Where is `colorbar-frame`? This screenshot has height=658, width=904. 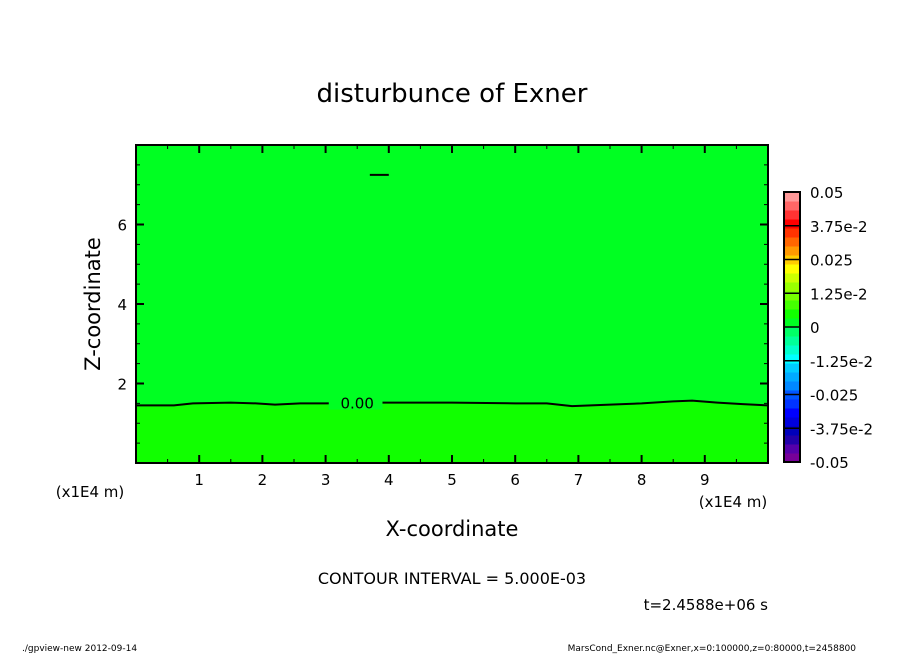
colorbar-frame is located at coordinates (792, 327).